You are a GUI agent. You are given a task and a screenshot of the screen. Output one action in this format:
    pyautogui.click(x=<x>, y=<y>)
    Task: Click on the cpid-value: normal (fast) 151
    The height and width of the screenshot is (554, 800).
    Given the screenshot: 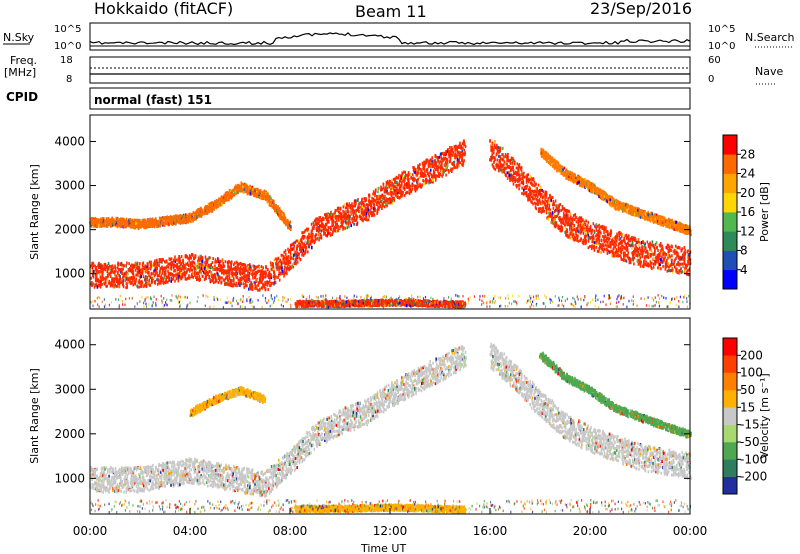 What is the action you would take?
    pyautogui.click(x=153, y=100)
    